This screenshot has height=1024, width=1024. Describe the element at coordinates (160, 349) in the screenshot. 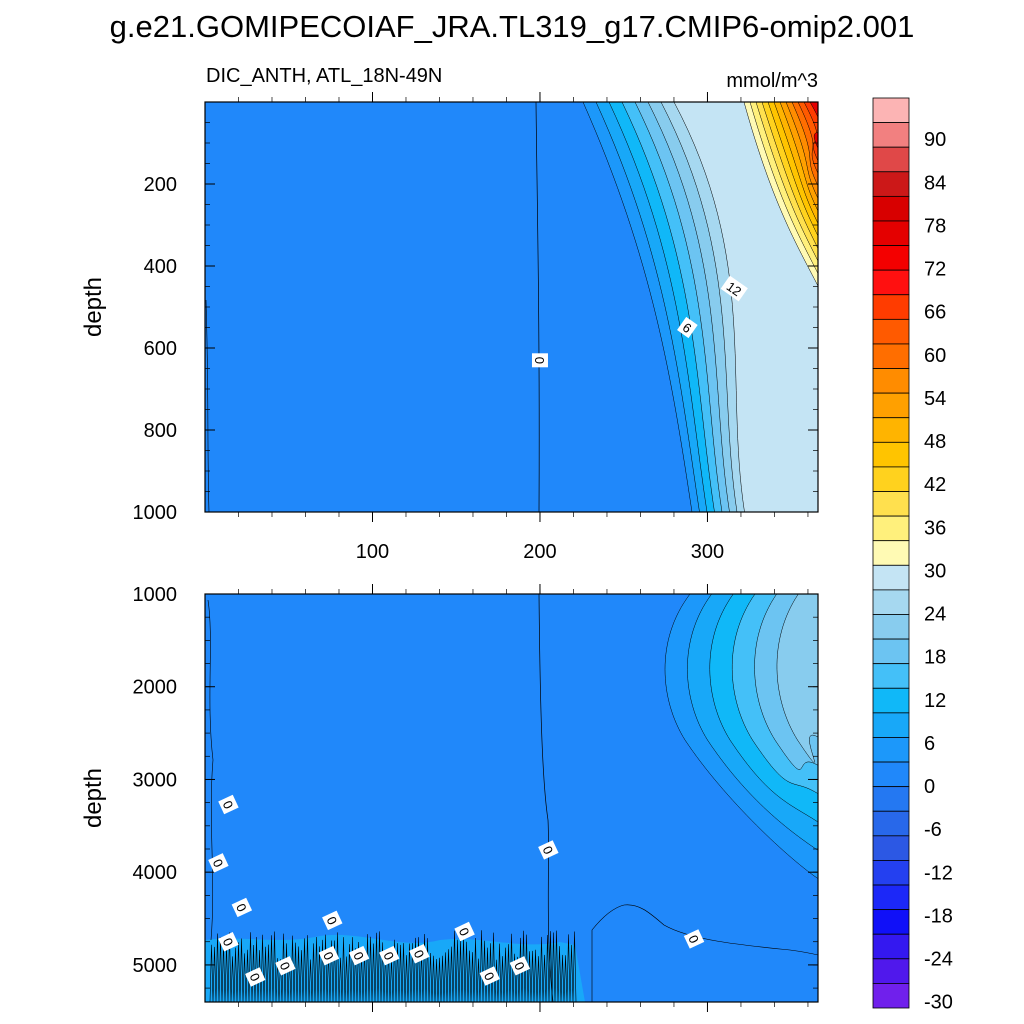

I see `y-tick-label: 600` at that location.